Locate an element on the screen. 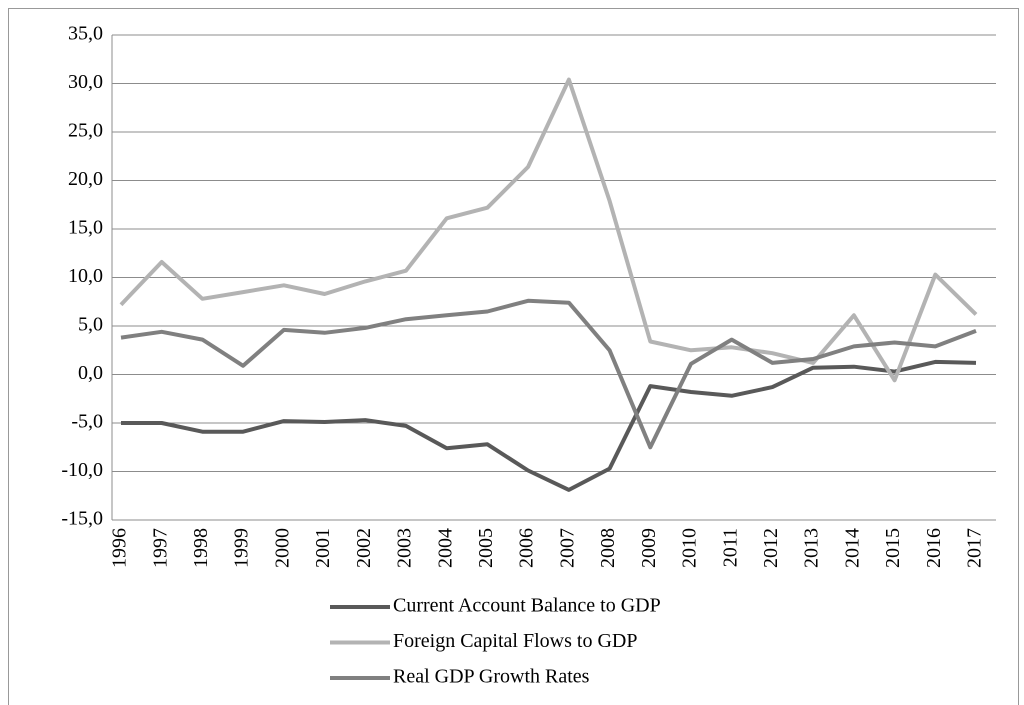 Image resolution: width=1024 pixels, height=705 pixels. x-tick-label: 2015 is located at coordinates (893, 548).